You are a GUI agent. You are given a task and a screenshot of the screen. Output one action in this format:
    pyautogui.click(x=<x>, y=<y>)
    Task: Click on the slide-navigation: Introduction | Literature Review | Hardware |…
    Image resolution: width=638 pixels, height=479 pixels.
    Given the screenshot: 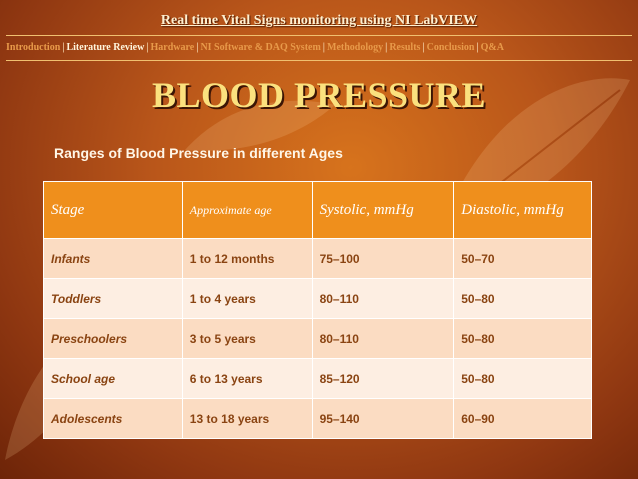 What is the action you would take?
    pyautogui.click(x=321, y=47)
    